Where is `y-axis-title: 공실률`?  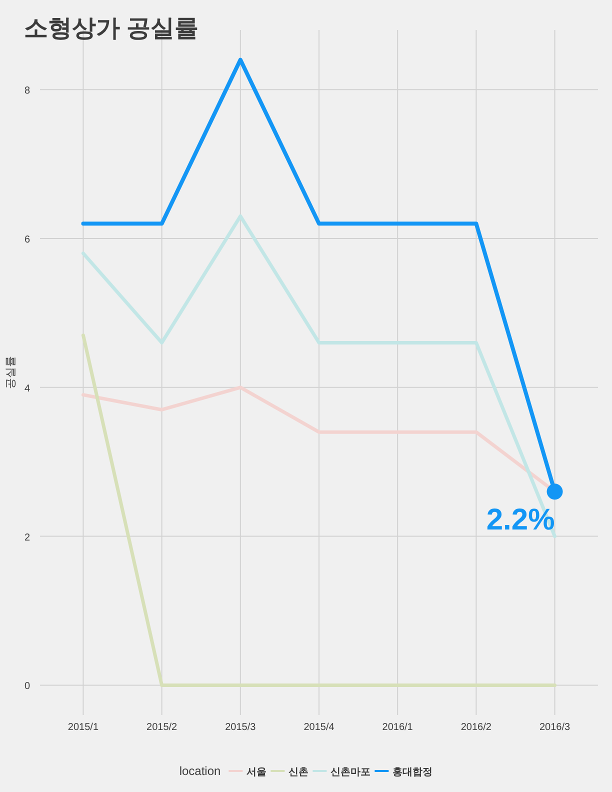
y-axis-title: 공실률 is located at coordinates (11, 372).